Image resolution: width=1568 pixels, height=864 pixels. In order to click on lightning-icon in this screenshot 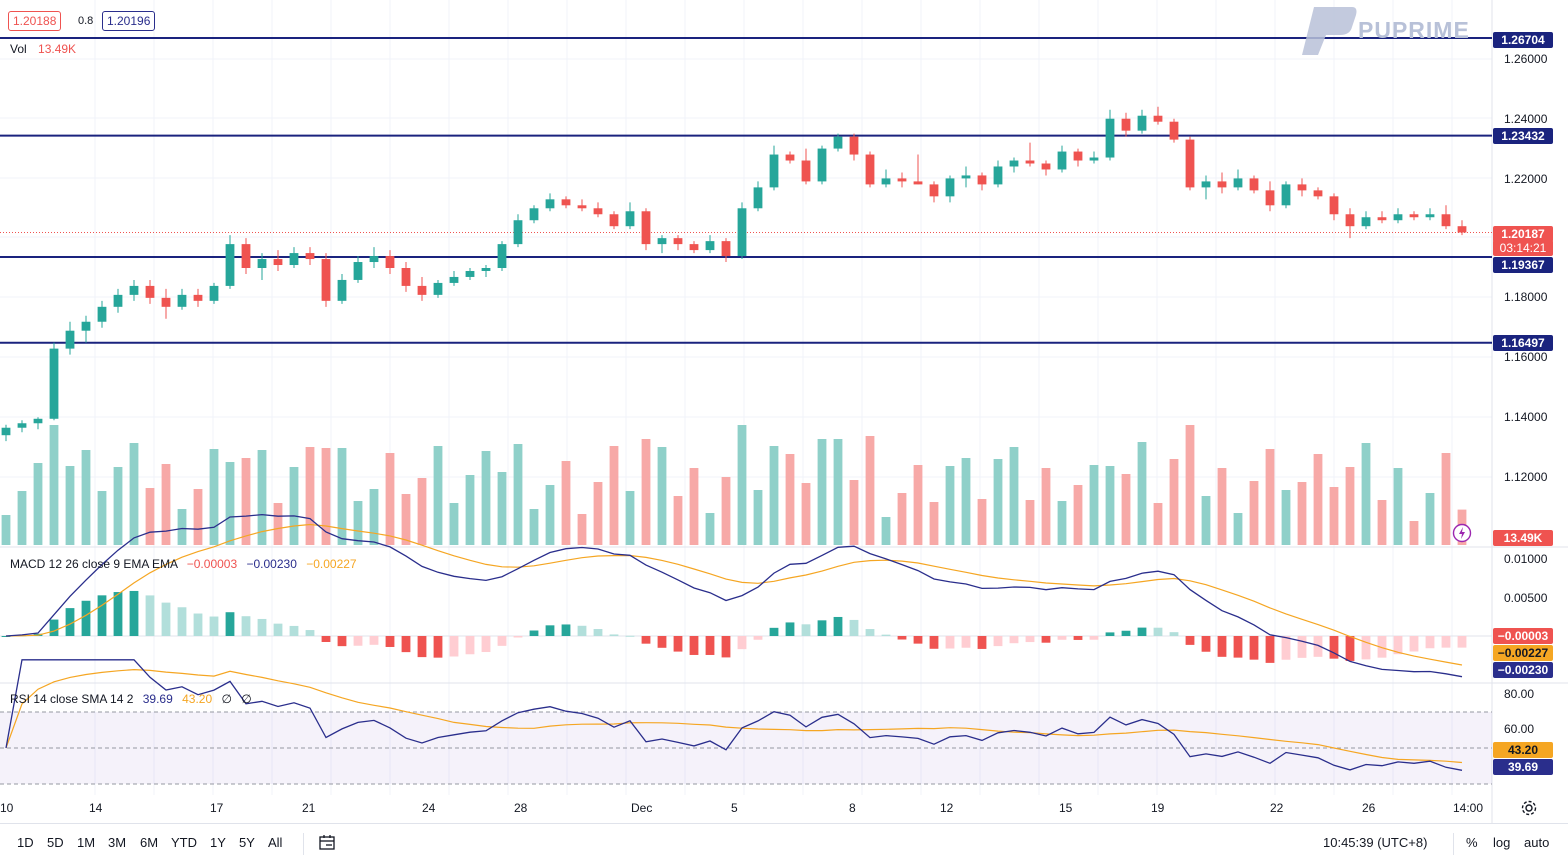, I will do `click(1462, 533)`.